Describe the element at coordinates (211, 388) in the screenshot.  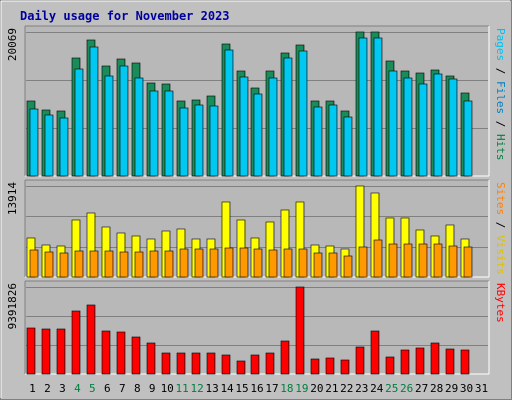
I see `x-axis-day-label: 13` at that location.